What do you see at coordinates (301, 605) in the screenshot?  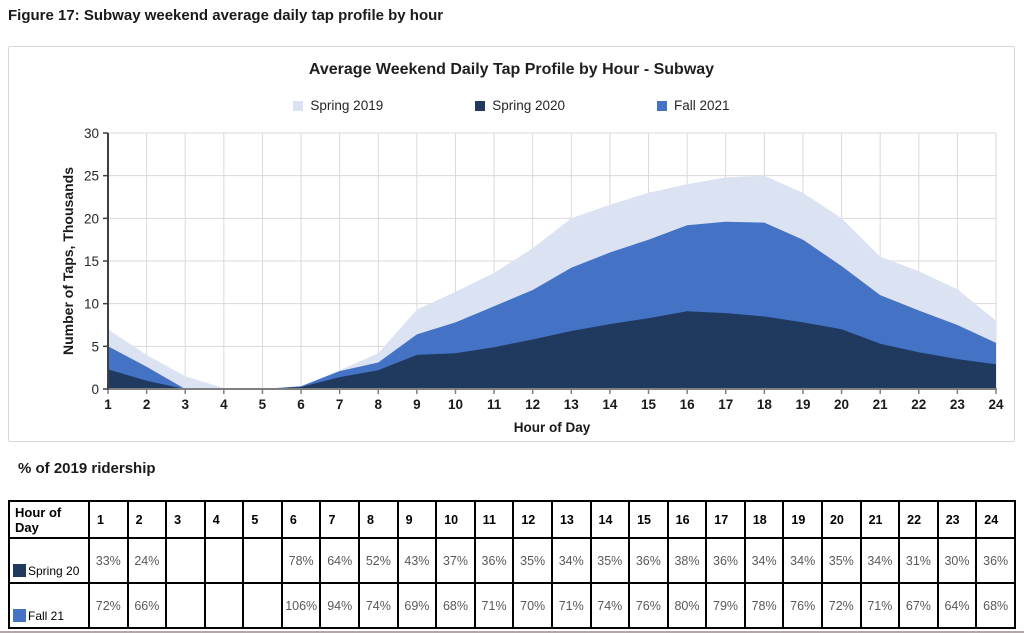 I see `pct-cell: 106%` at bounding box center [301, 605].